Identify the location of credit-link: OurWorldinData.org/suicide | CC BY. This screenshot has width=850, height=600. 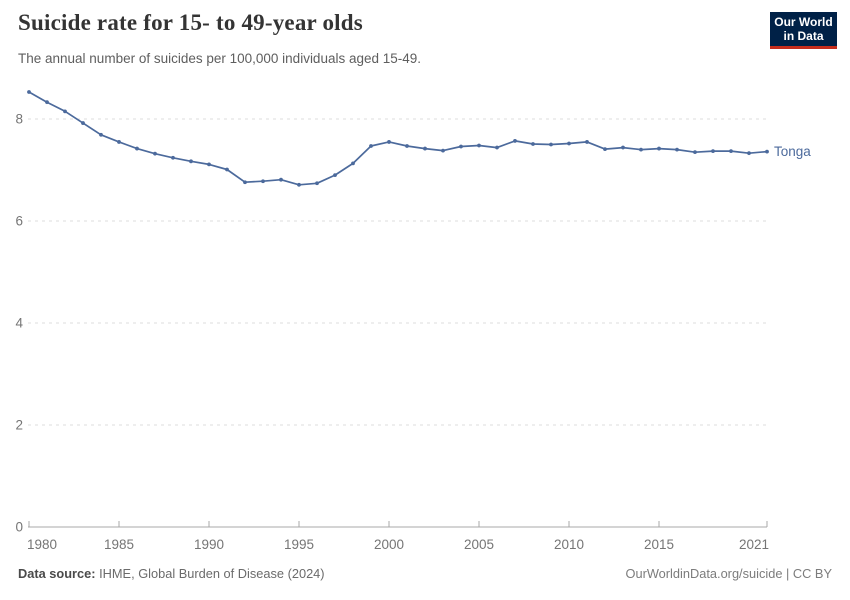
(729, 573).